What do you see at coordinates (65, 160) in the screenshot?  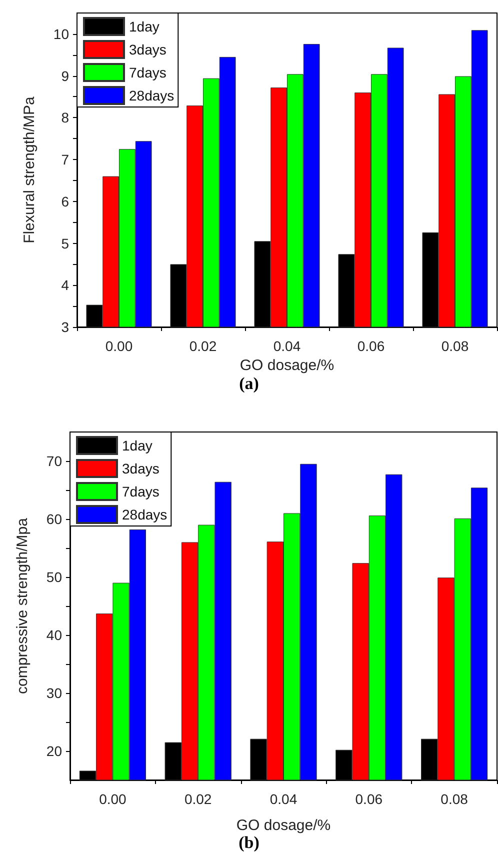 I see `y-tick-label: 7` at bounding box center [65, 160].